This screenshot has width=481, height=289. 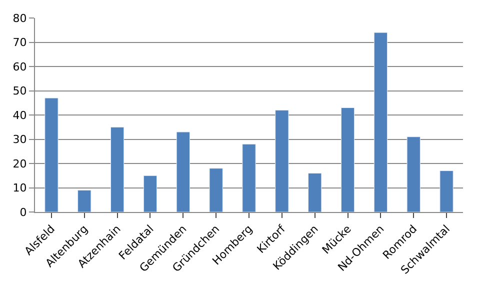 I want to click on y-tick-label: 0, so click(x=23, y=212).